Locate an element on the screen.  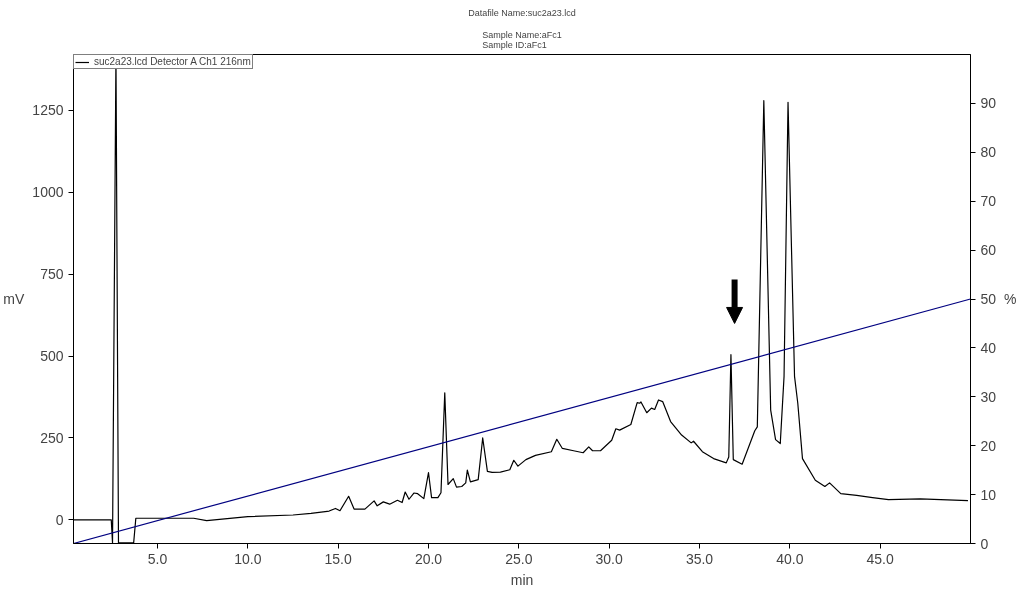
y2-axis-title: % is located at coordinates (1010, 299).